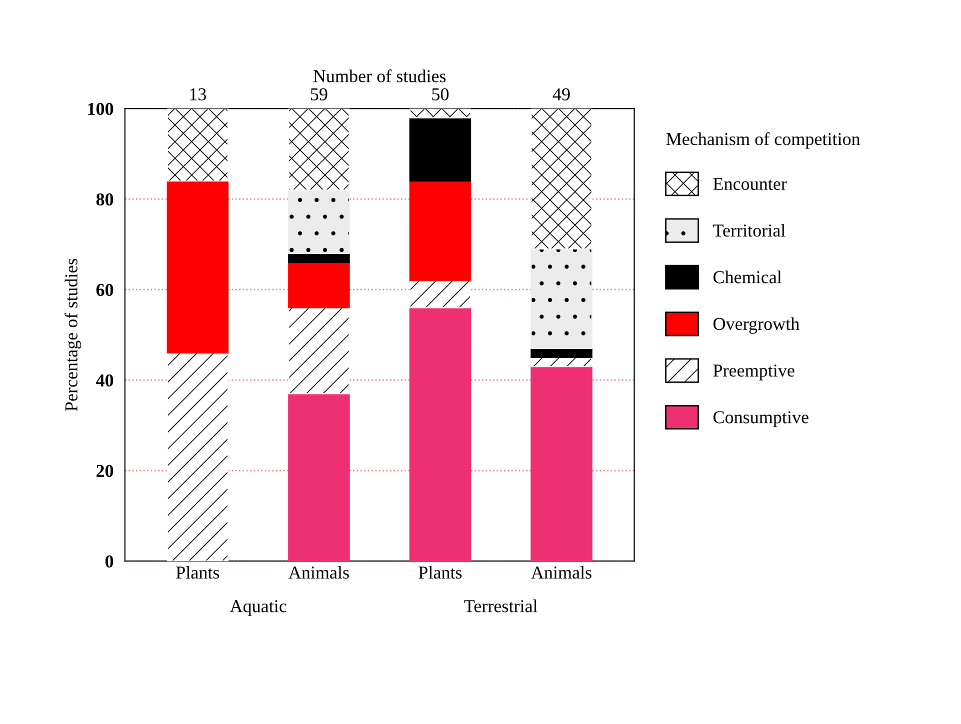  Describe the element at coordinates (379, 75) in the screenshot. I see `text: Number of studies` at that location.